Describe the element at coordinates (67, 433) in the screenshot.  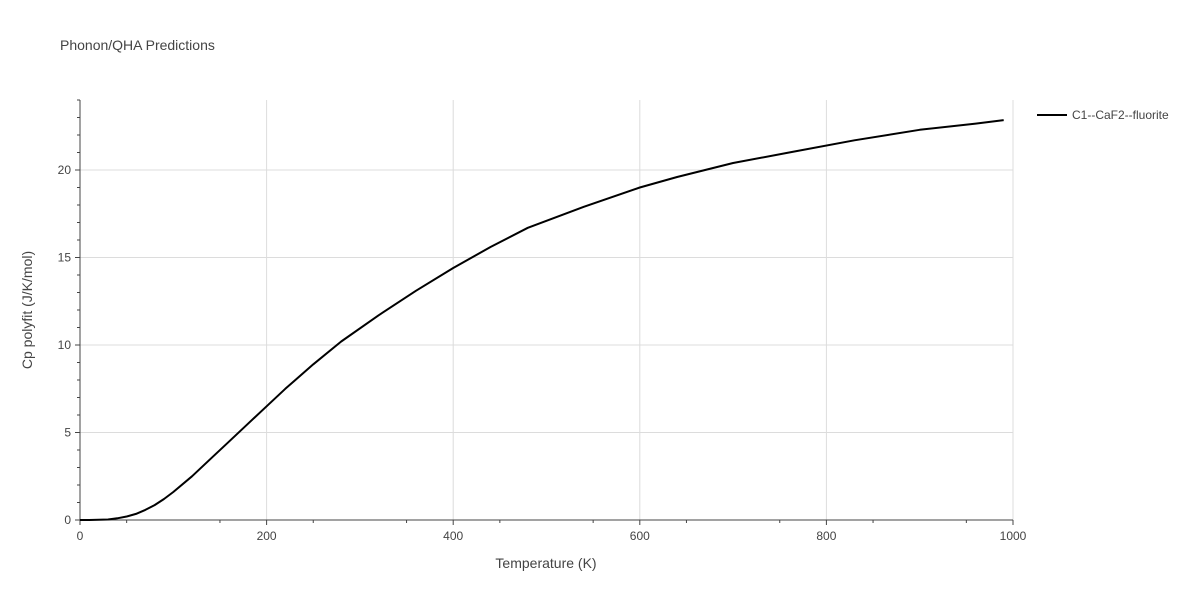
I see `y-tick-label: 5` at that location.